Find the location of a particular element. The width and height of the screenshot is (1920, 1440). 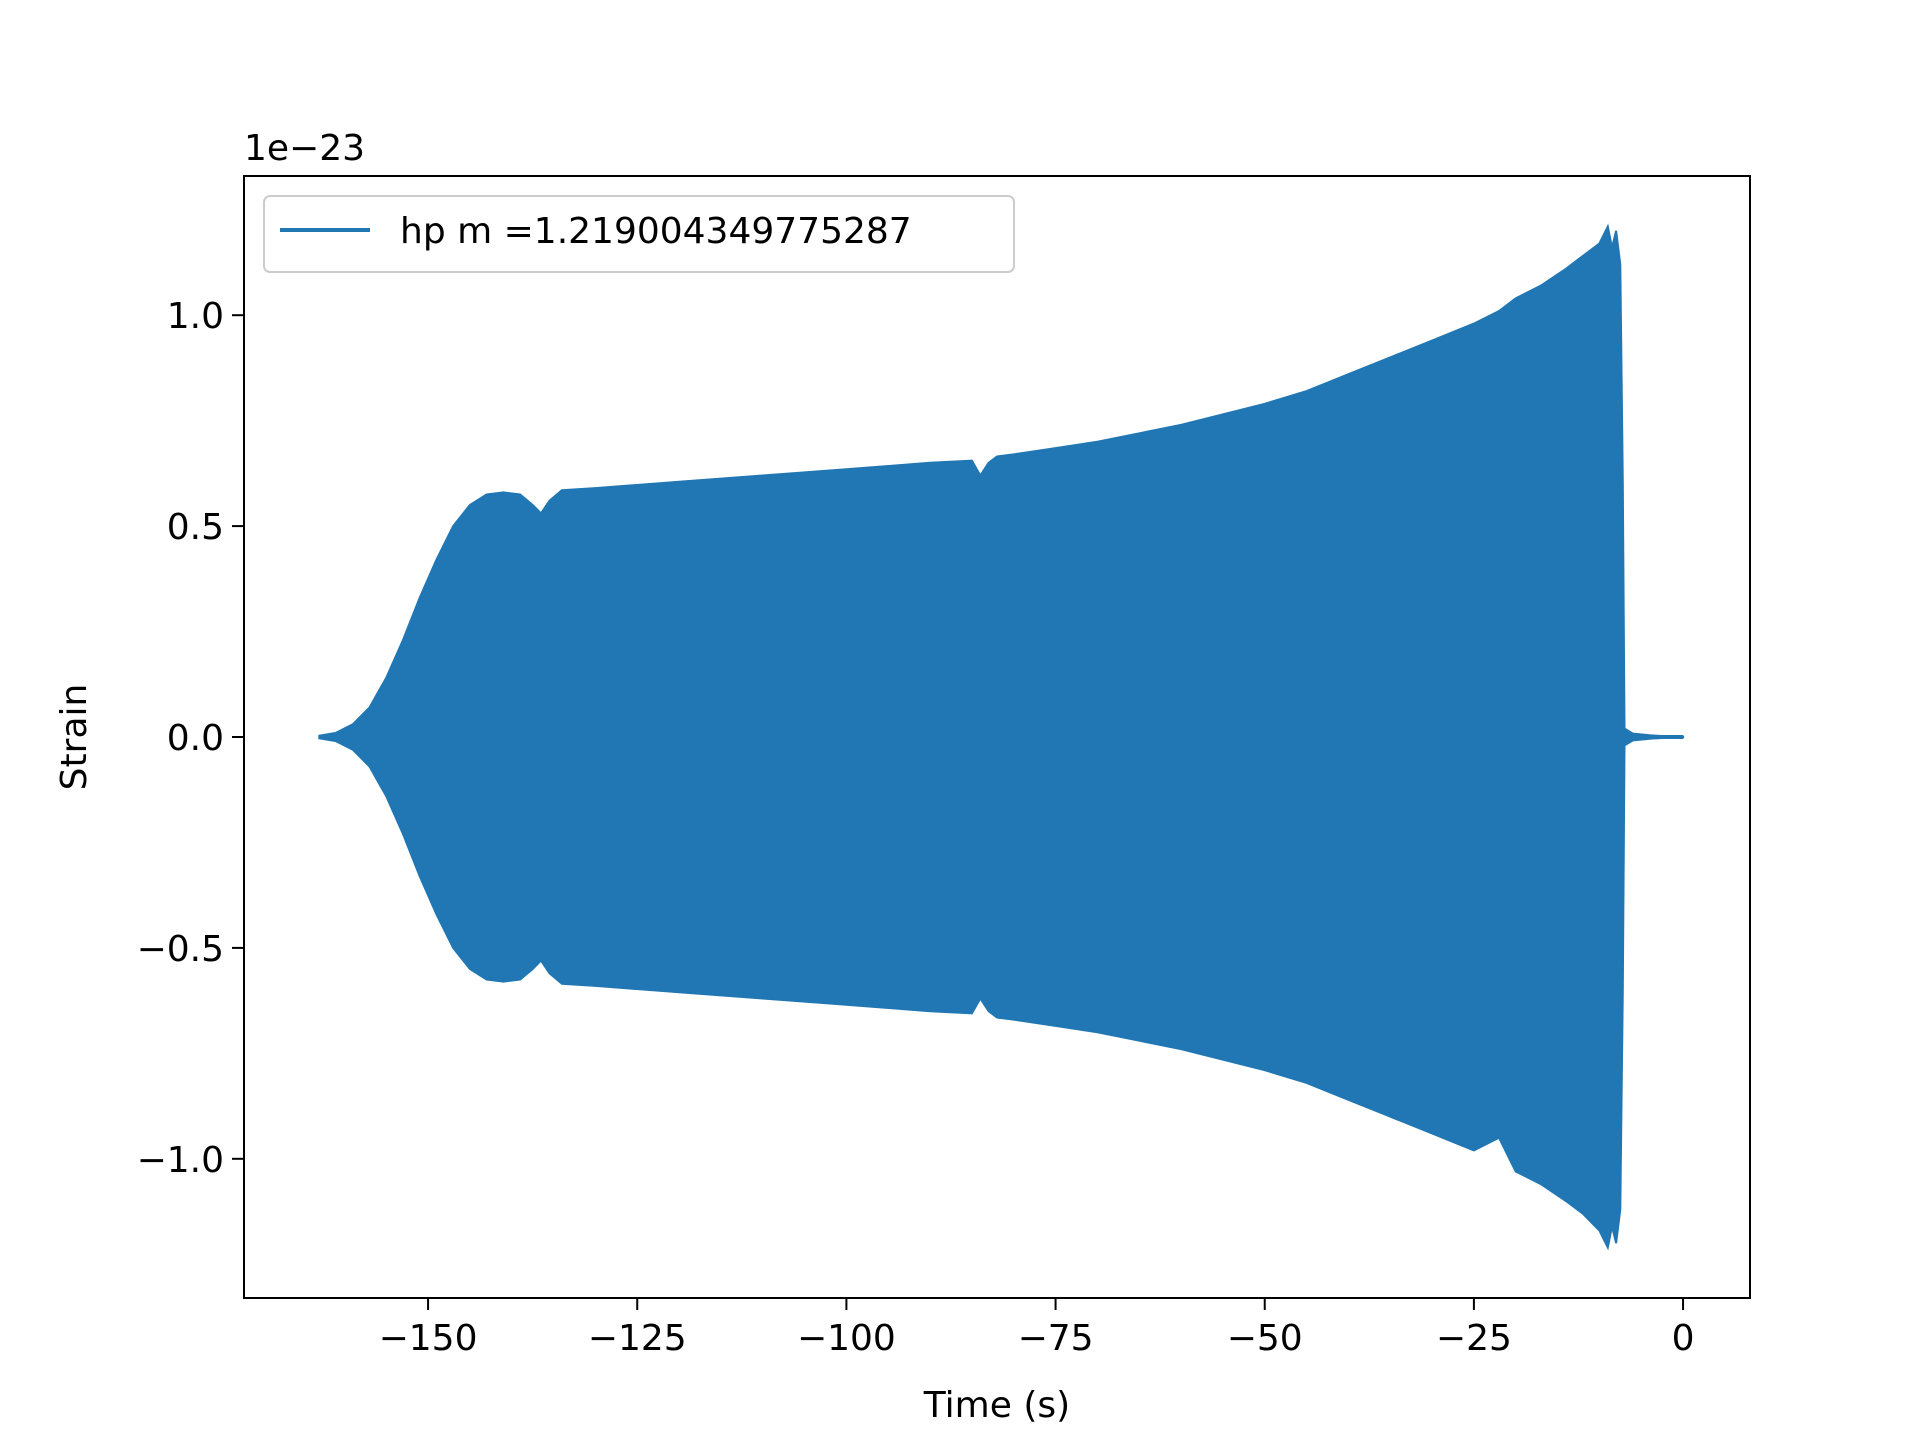

legend-box is located at coordinates (639, 234).